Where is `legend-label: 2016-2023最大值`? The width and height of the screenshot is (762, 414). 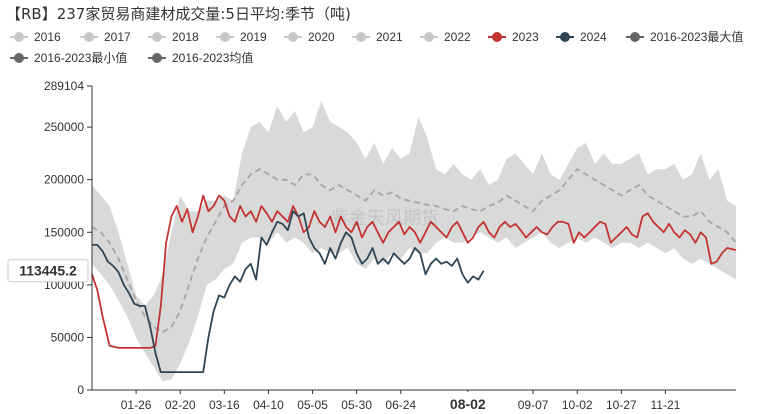 legend-label: 2016-2023最大值 is located at coordinates (696, 36).